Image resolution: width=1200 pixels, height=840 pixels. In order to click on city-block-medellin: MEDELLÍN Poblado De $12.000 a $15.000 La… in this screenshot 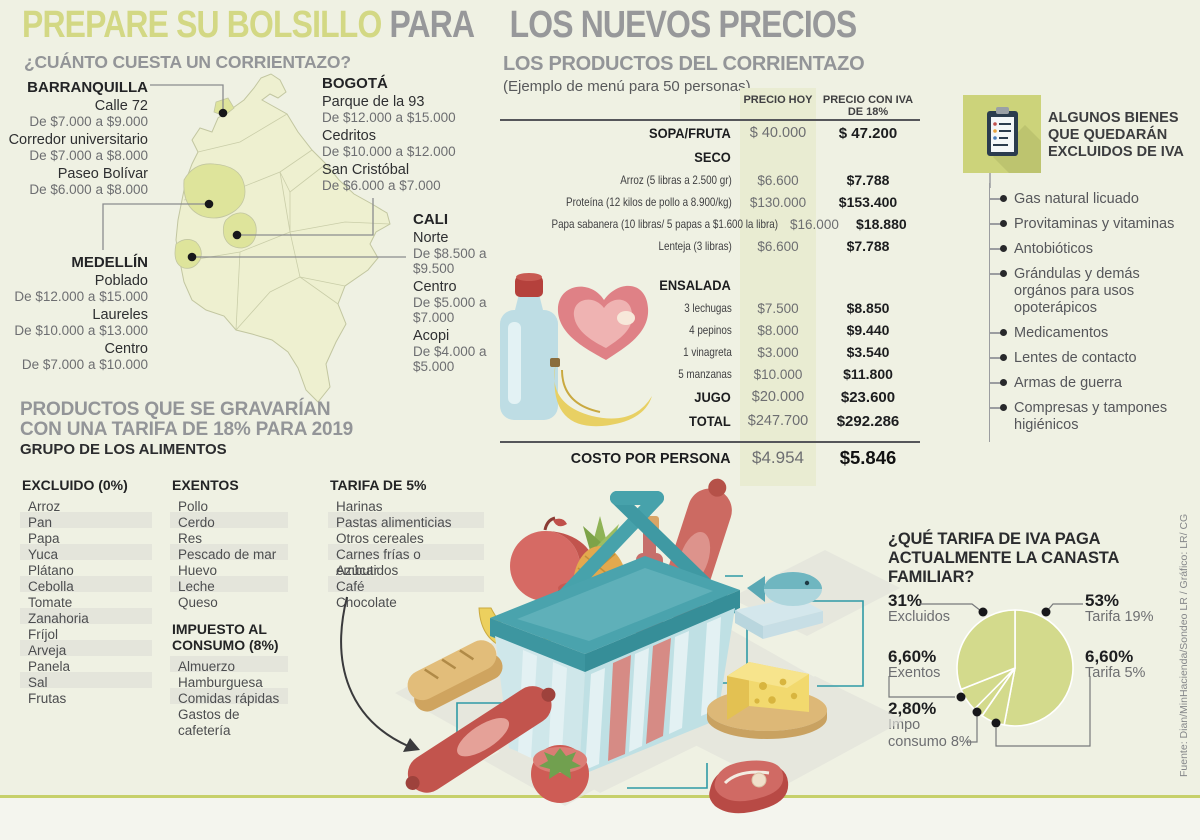, I will do `click(74, 313)`.